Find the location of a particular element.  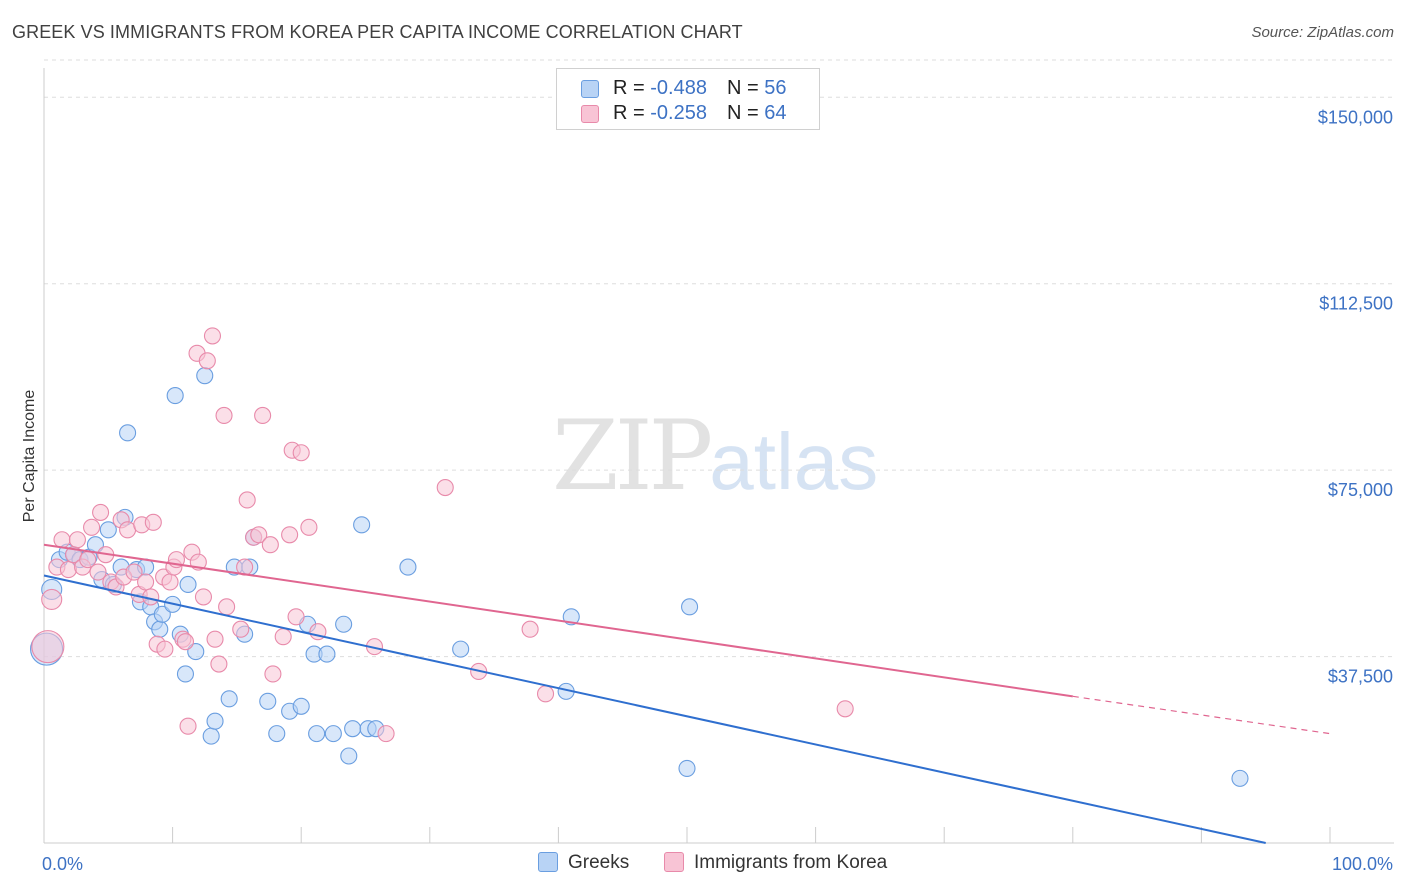

bottom-legend-greeks: Greeks is located at coordinates (583, 863).